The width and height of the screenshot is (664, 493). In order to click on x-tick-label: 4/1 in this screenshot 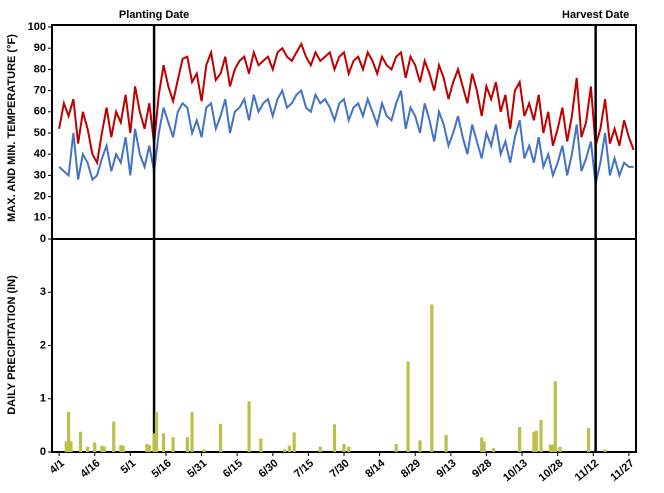, I will do `click(56, 466)`.